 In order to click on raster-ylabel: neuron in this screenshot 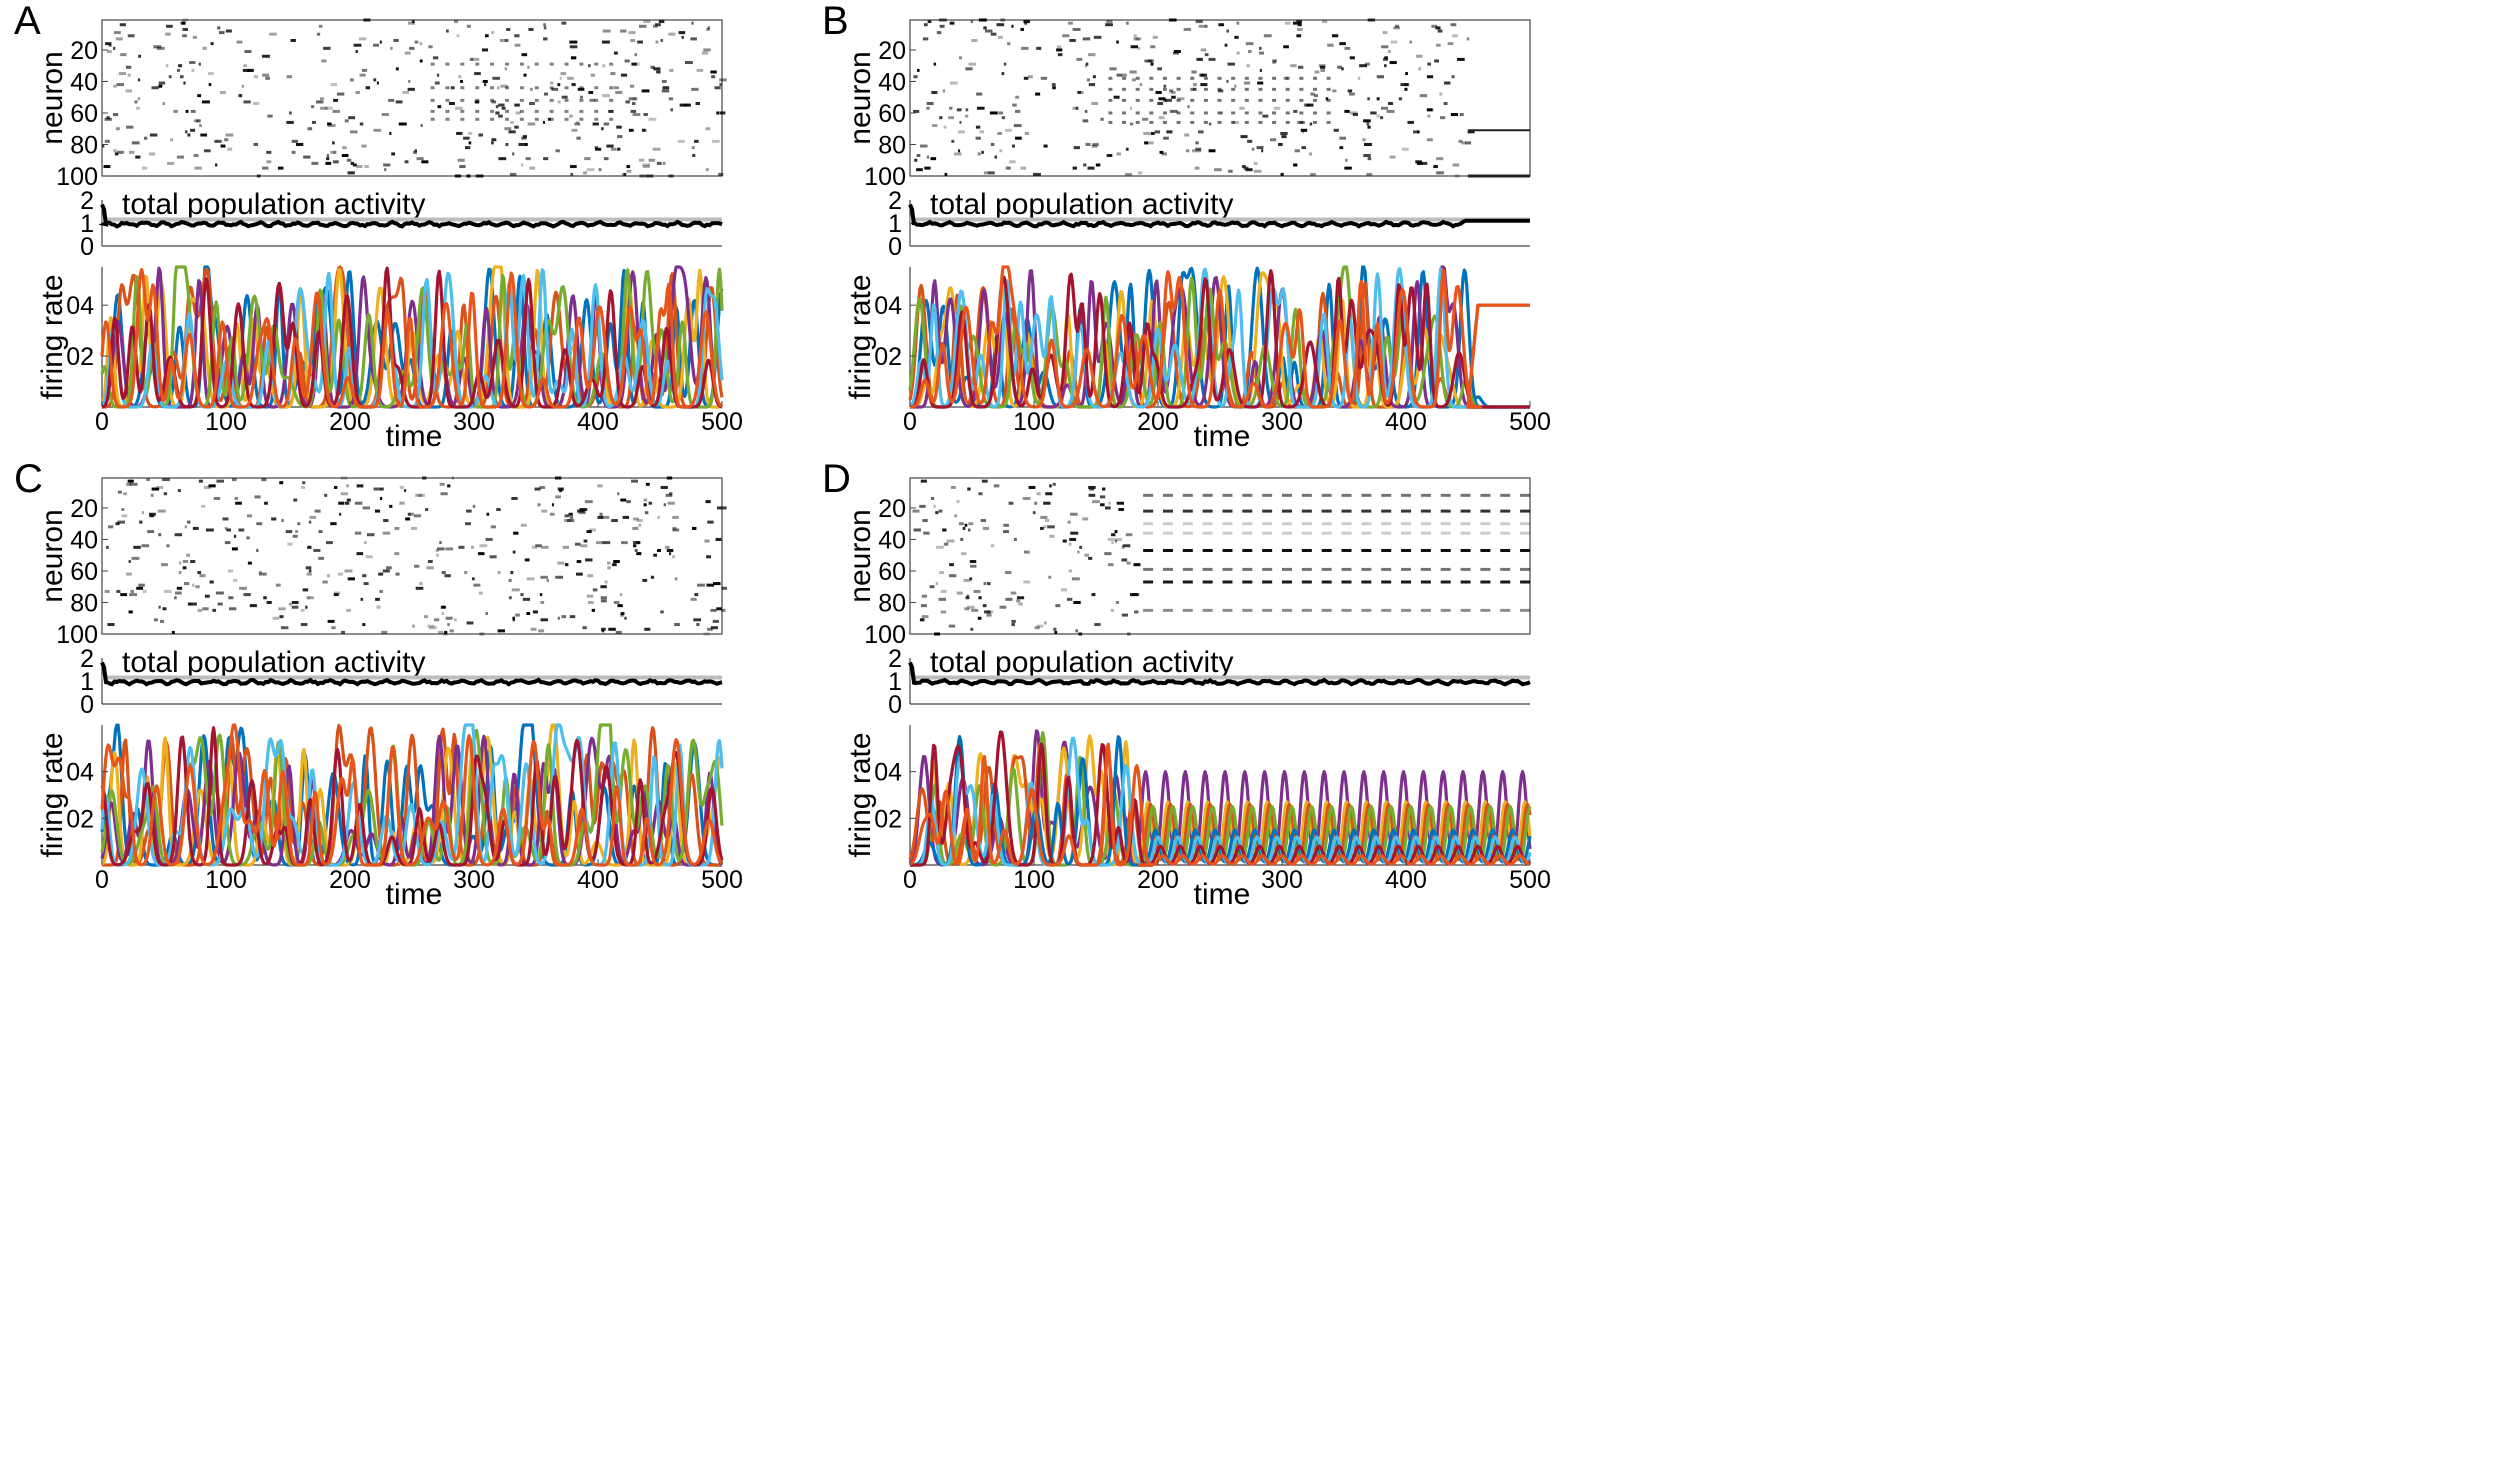, I will do `click(52, 97)`.